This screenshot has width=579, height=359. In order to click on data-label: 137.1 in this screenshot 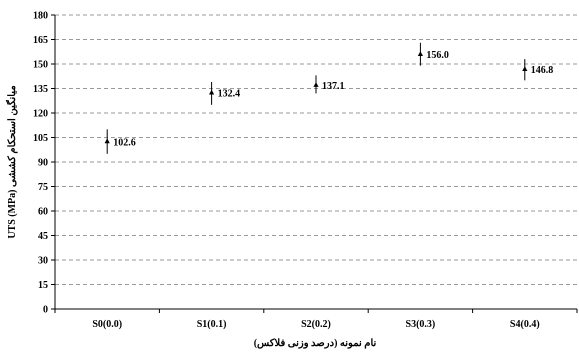, I will do `click(333, 86)`.